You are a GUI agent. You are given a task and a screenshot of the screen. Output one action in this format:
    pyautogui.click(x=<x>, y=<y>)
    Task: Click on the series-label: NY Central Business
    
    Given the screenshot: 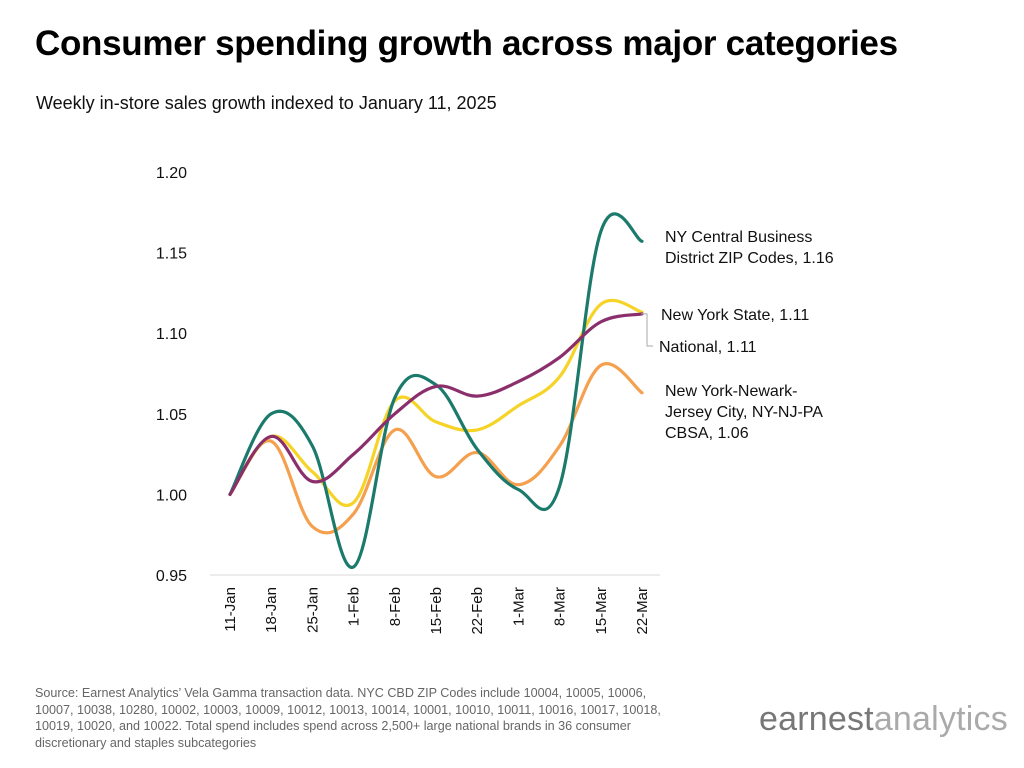 What is the action you would take?
    pyautogui.click(x=738, y=237)
    